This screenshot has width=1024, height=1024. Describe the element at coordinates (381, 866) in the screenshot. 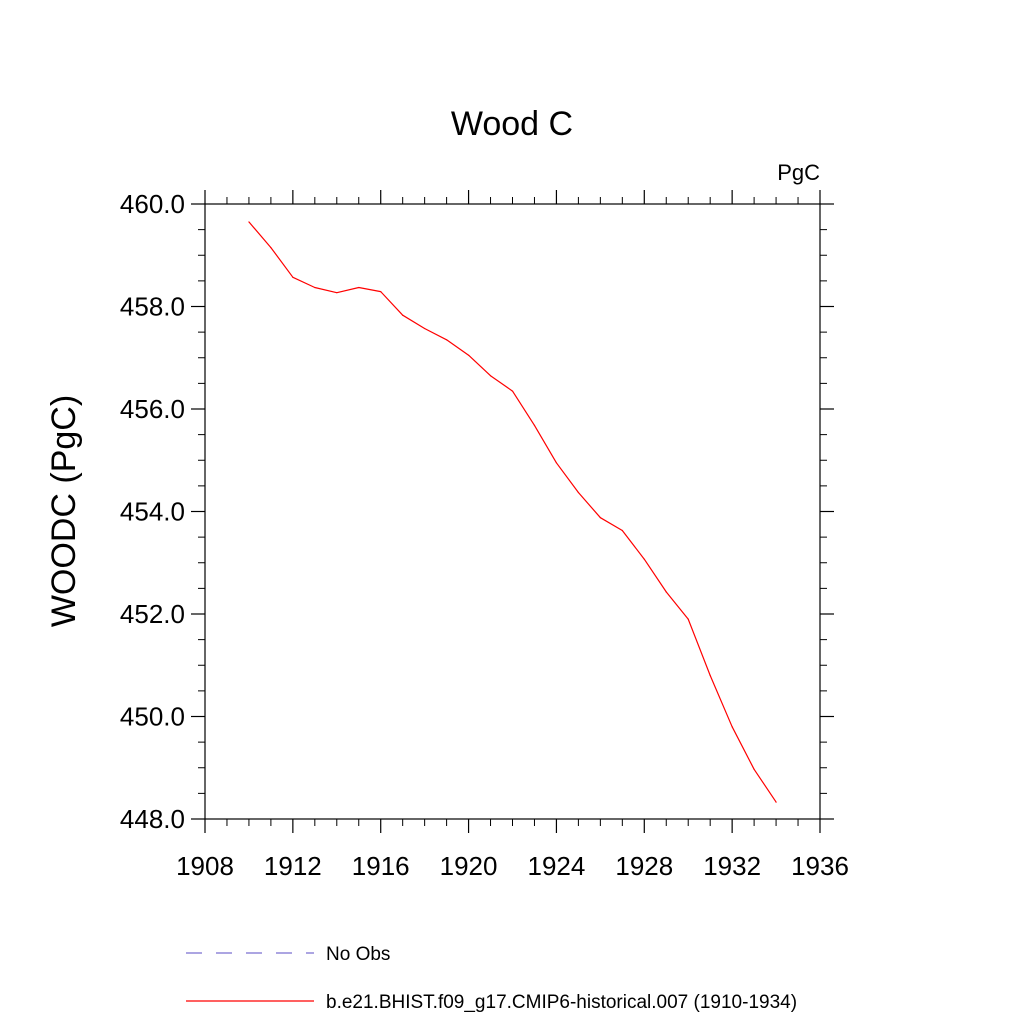

I see `x-tick-label: 1916` at that location.